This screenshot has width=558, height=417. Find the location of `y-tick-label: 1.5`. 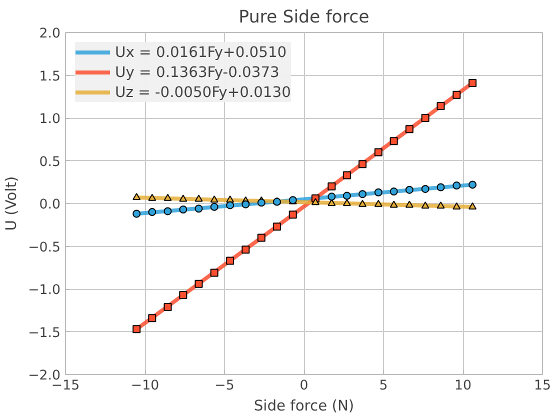

y-tick-label: 1.5 is located at coordinates (50, 76).